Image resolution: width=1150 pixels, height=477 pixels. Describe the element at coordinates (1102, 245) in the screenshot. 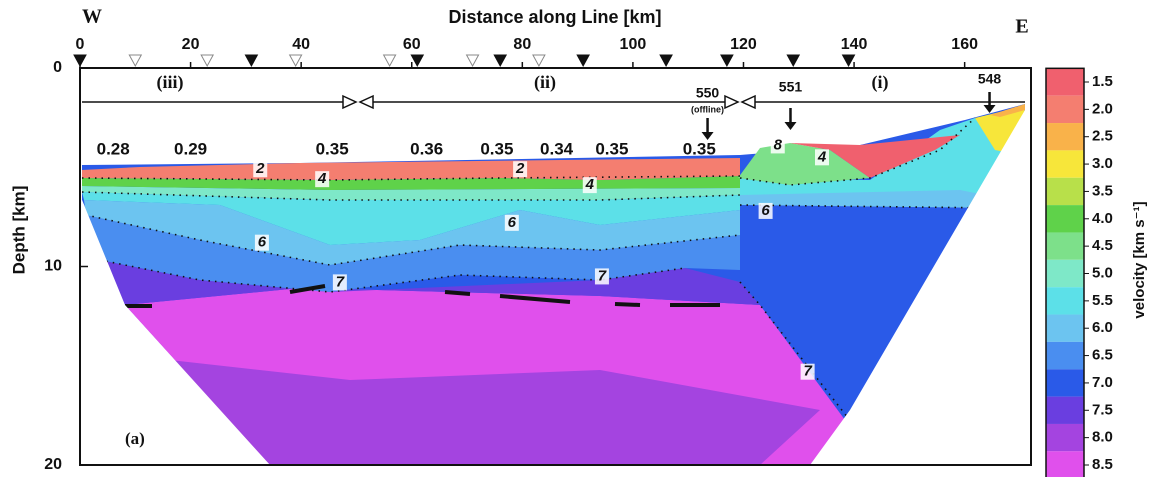

I see `colorbar-tick-label: 4.5` at that location.